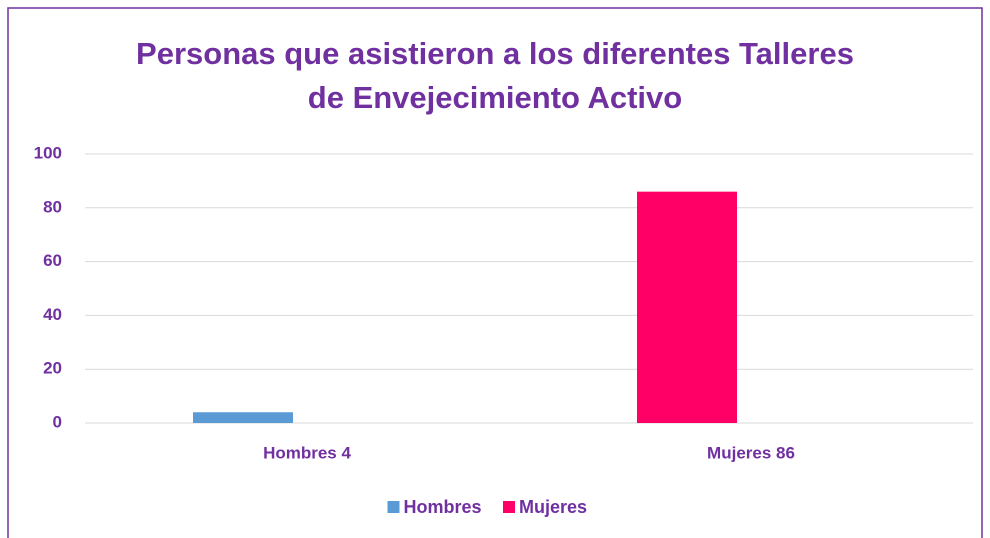 The image size is (990, 538). I want to click on y-tick-label: 80, so click(52, 206).